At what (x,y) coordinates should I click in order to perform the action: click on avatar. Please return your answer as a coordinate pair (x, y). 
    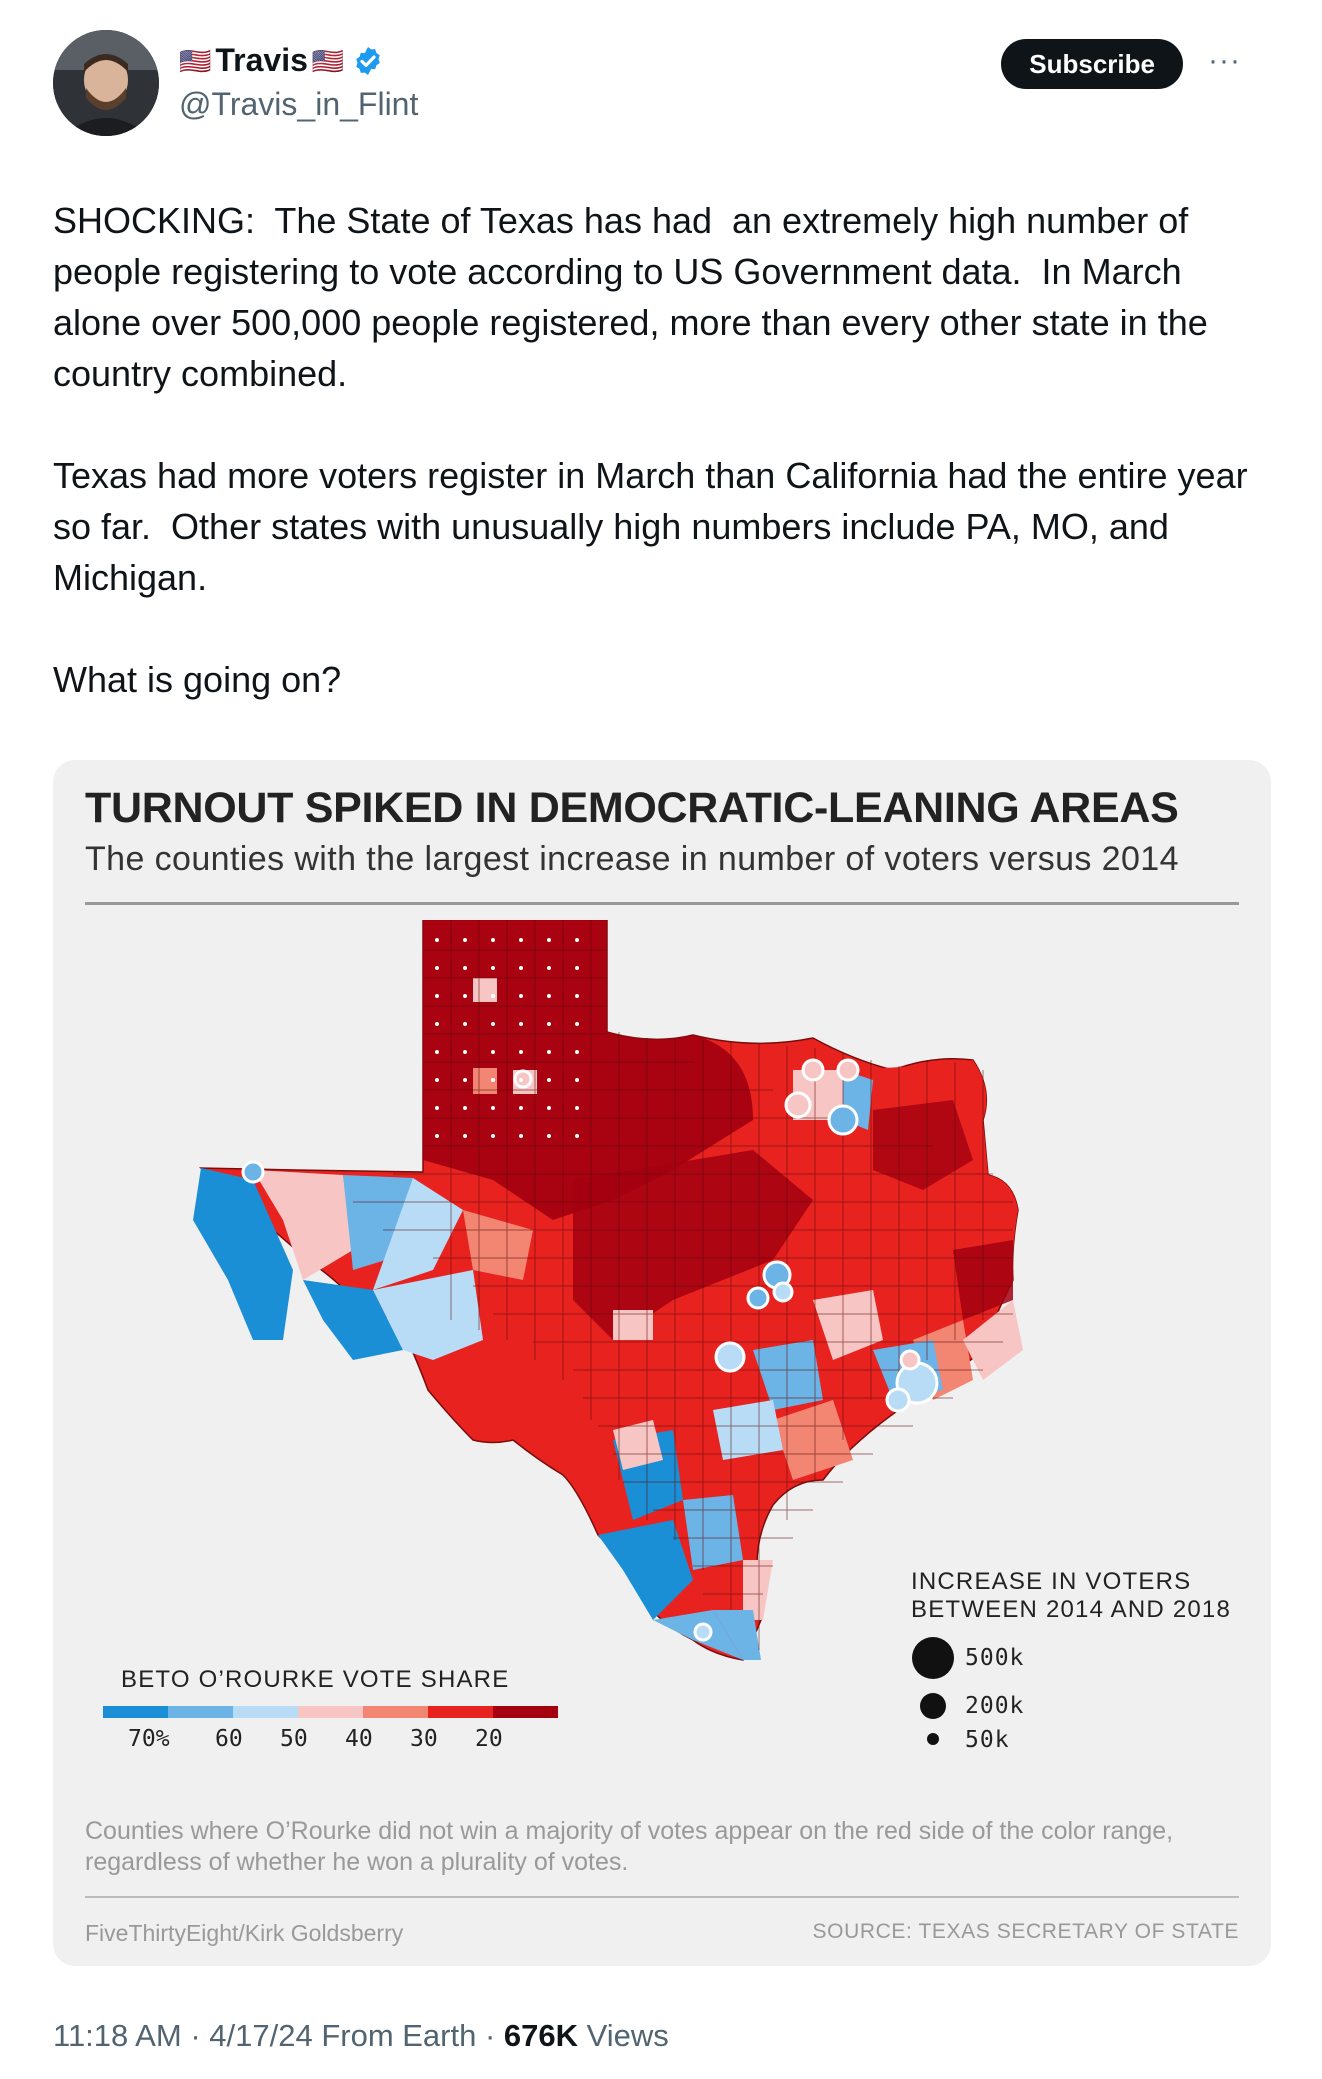
    Looking at the image, I should click on (106, 83).